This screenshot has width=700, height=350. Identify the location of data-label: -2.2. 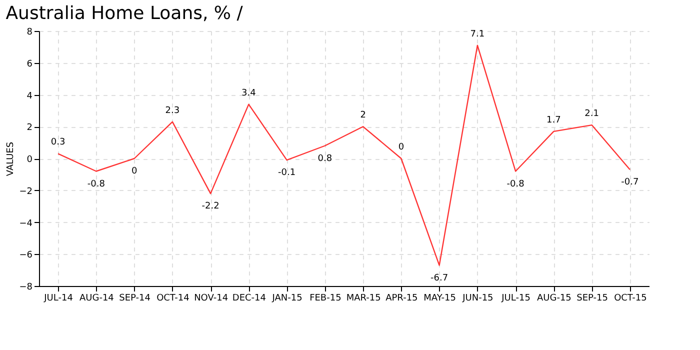
(211, 207).